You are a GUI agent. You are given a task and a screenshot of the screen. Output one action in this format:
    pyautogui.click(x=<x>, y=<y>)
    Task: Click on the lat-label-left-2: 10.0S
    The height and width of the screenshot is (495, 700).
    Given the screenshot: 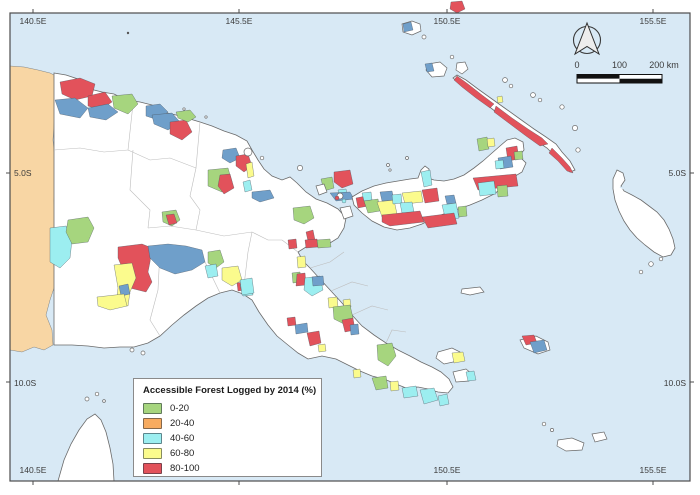 What is the action you would take?
    pyautogui.click(x=25, y=383)
    